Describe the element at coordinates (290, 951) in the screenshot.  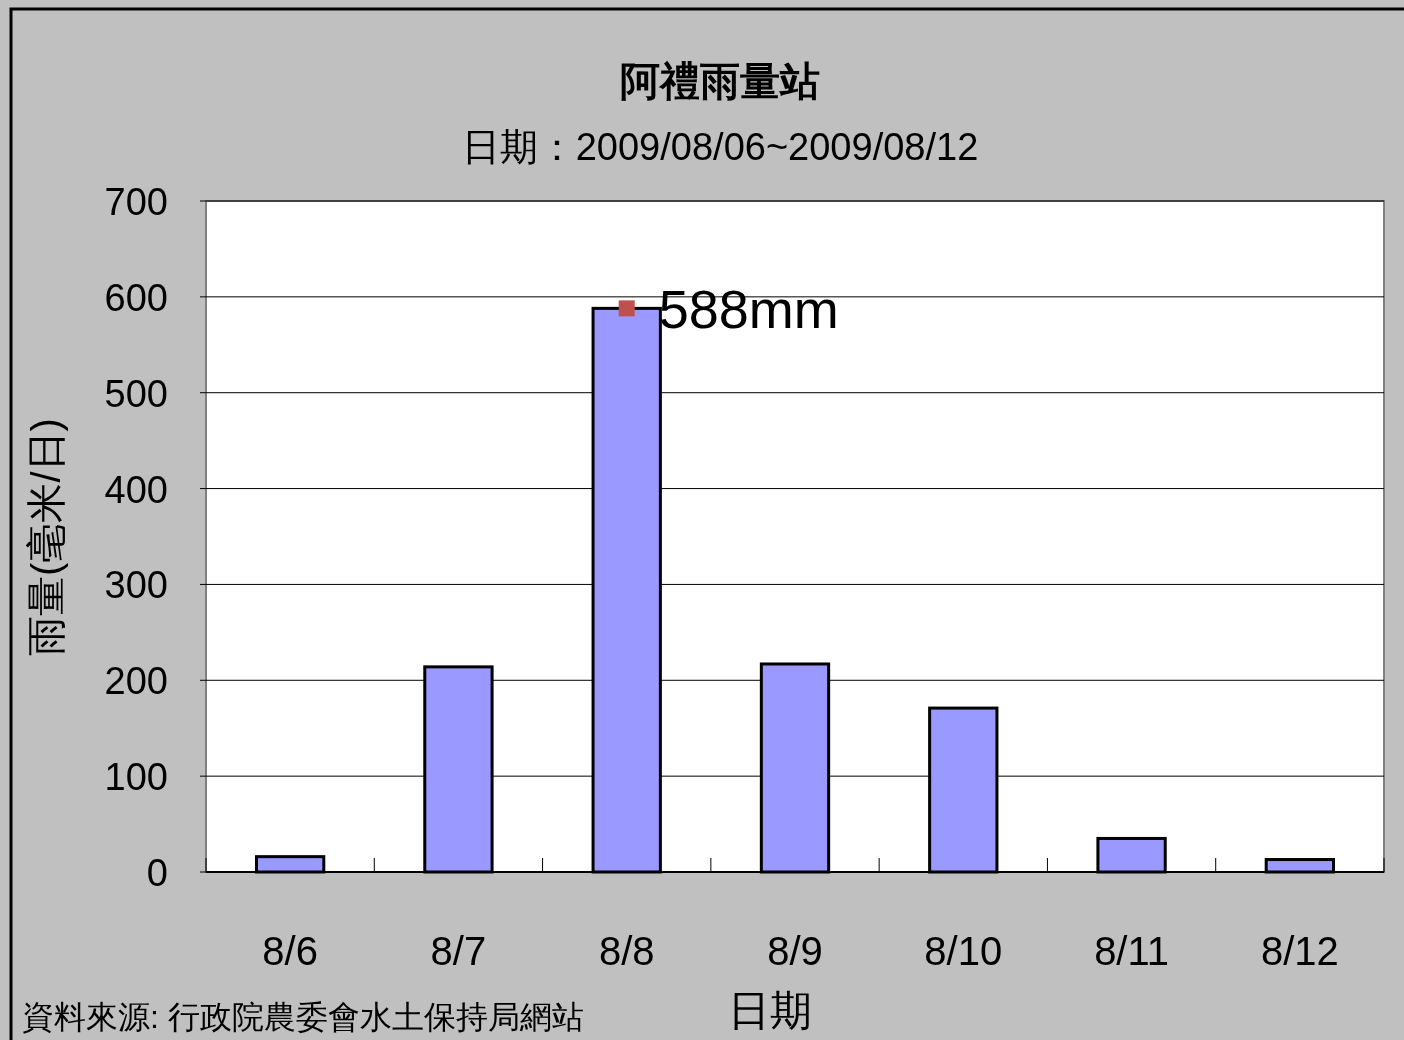
I see `x-tick-label: 8/6` at that location.